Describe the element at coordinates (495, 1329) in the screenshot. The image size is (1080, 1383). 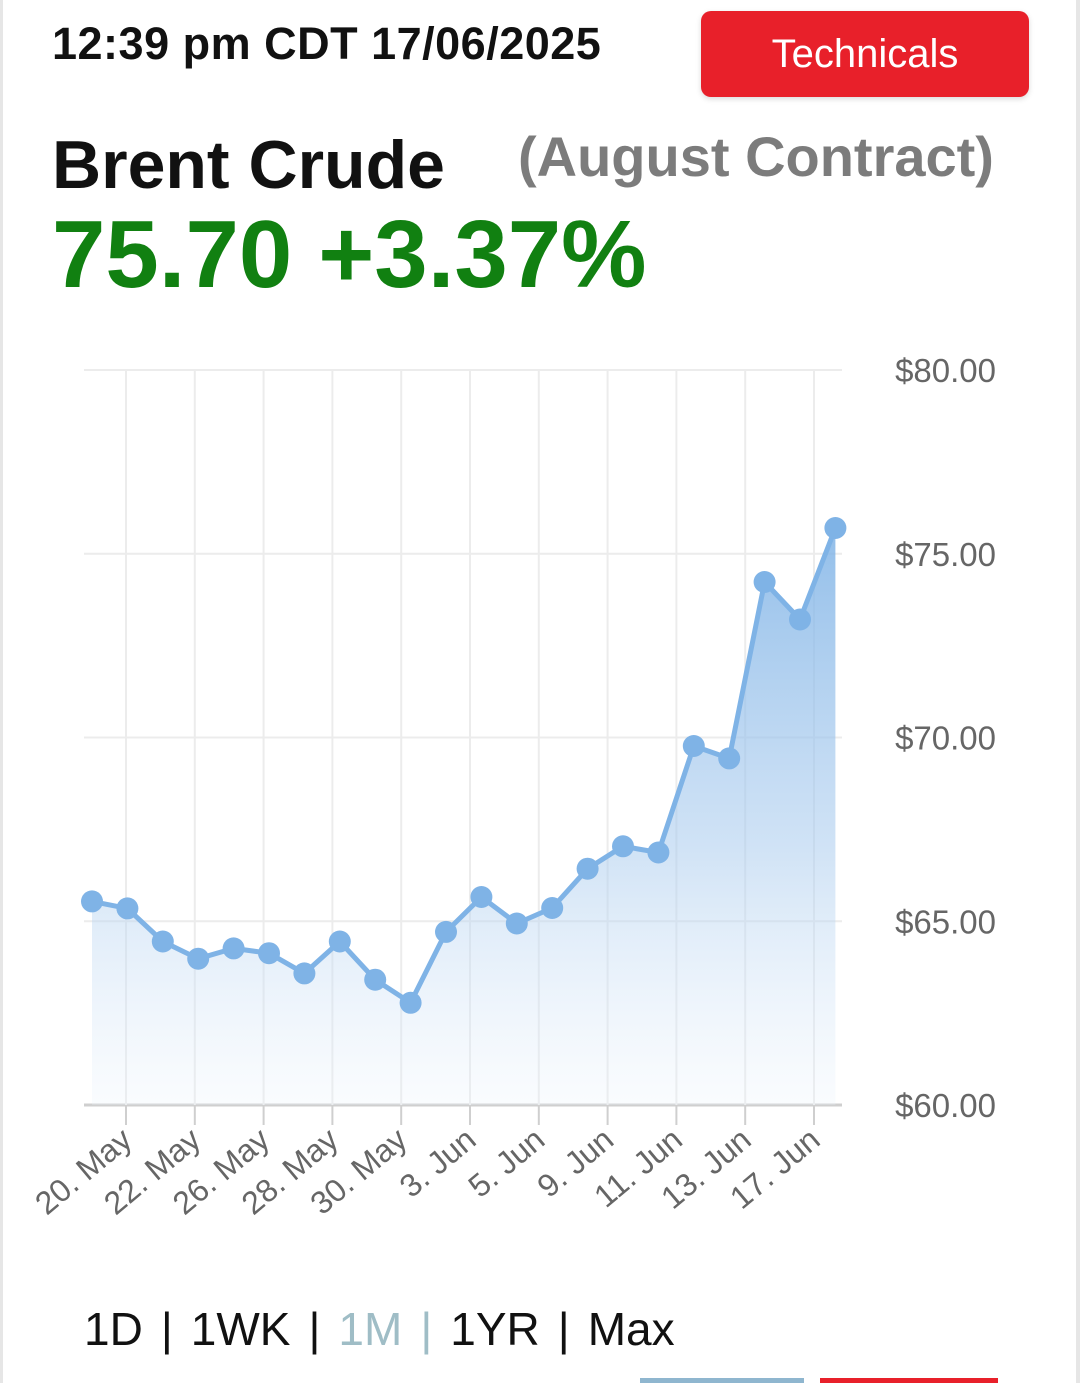
I see `range-1yr-button: 1YR` at that location.